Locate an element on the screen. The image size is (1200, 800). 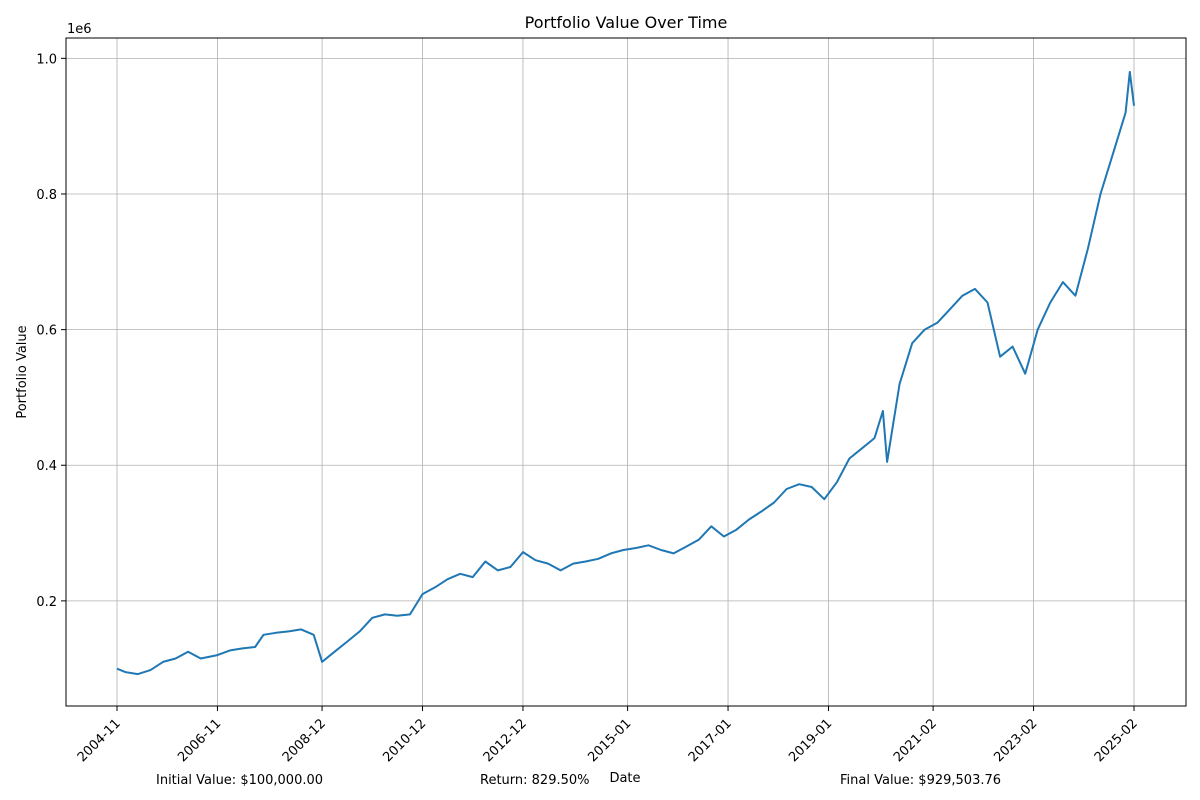
x-tick-label: 2025-02 is located at coordinates (1116, 740).